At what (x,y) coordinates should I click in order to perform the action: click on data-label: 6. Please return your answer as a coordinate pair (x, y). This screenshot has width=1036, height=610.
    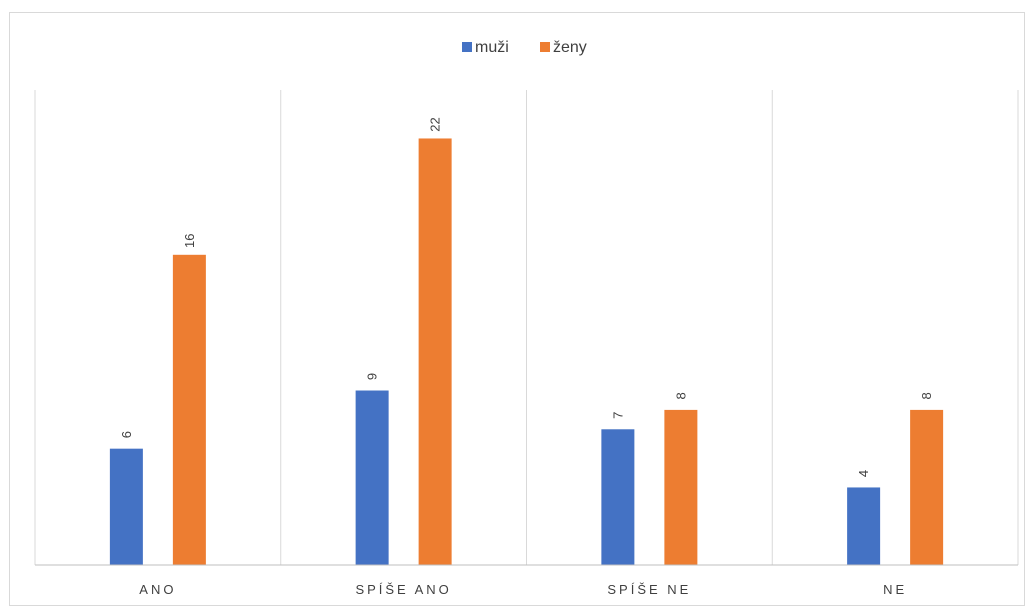
    Looking at the image, I should click on (126, 434).